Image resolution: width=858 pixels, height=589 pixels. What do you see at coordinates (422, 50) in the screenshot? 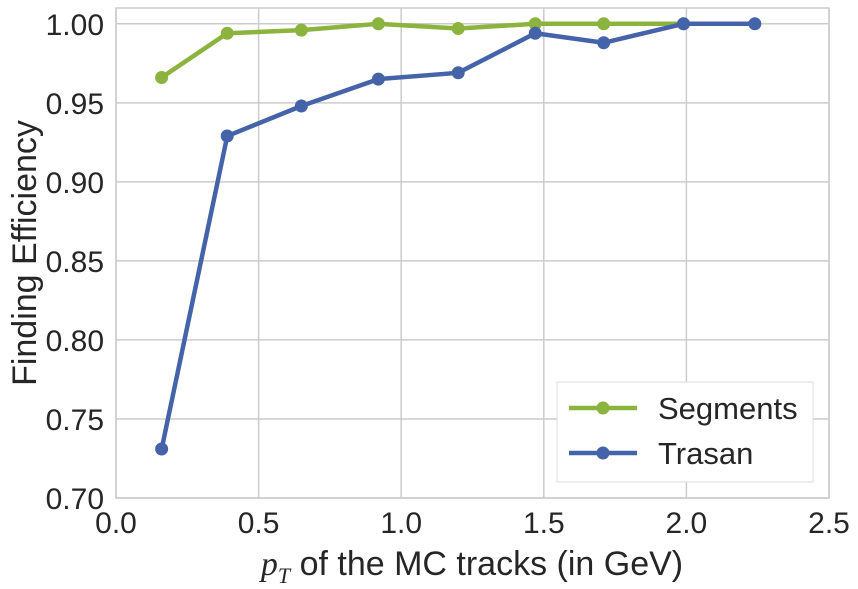
I see `series-line-segments` at bounding box center [422, 50].